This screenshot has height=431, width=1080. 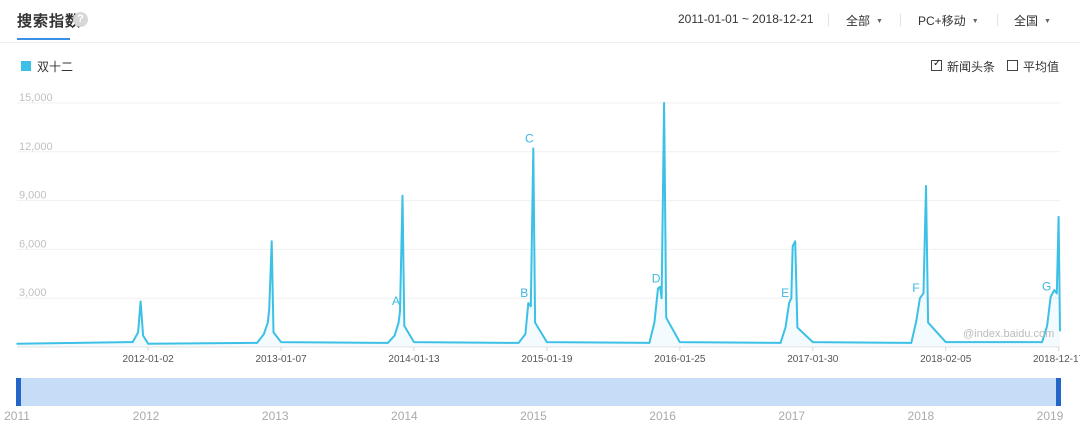 I want to click on navigator-year-label: 2015, so click(x=533, y=416).